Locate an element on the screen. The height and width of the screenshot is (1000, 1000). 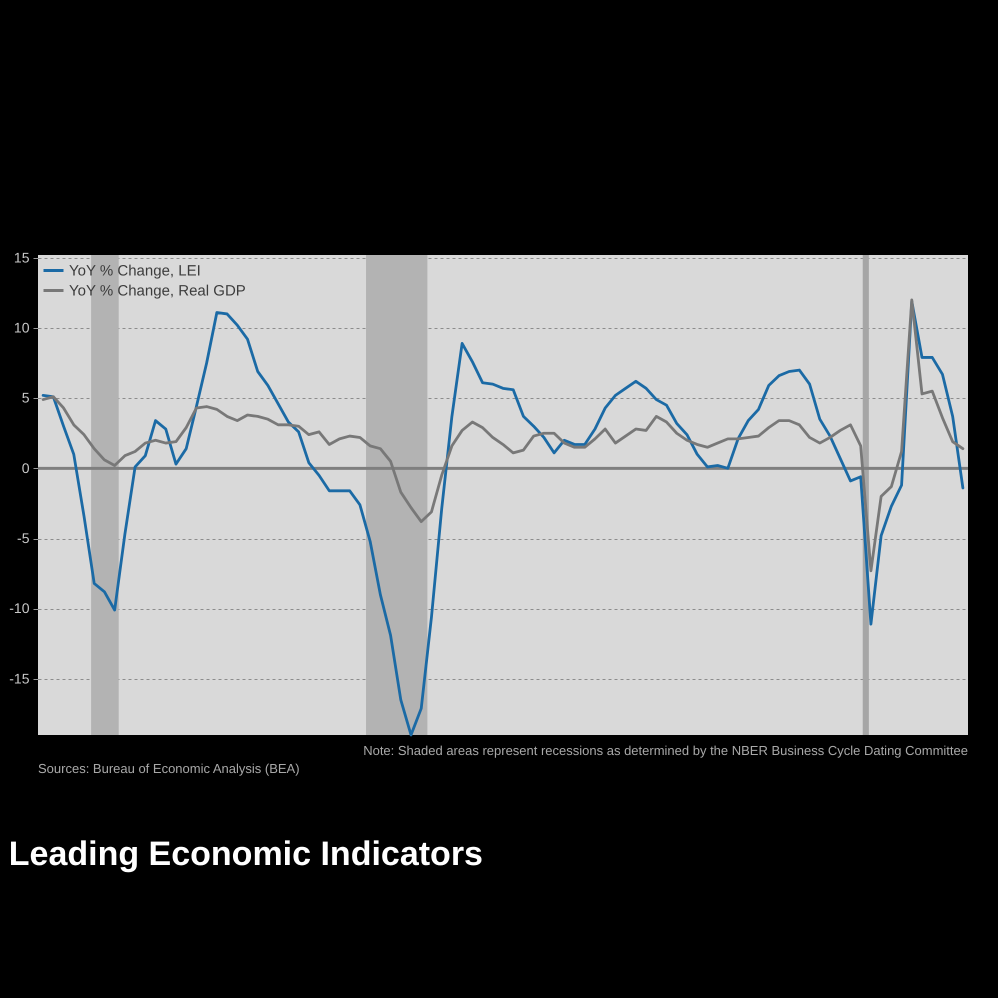
legend-label: YoY % Change, Real GDP is located at coordinates (157, 291).